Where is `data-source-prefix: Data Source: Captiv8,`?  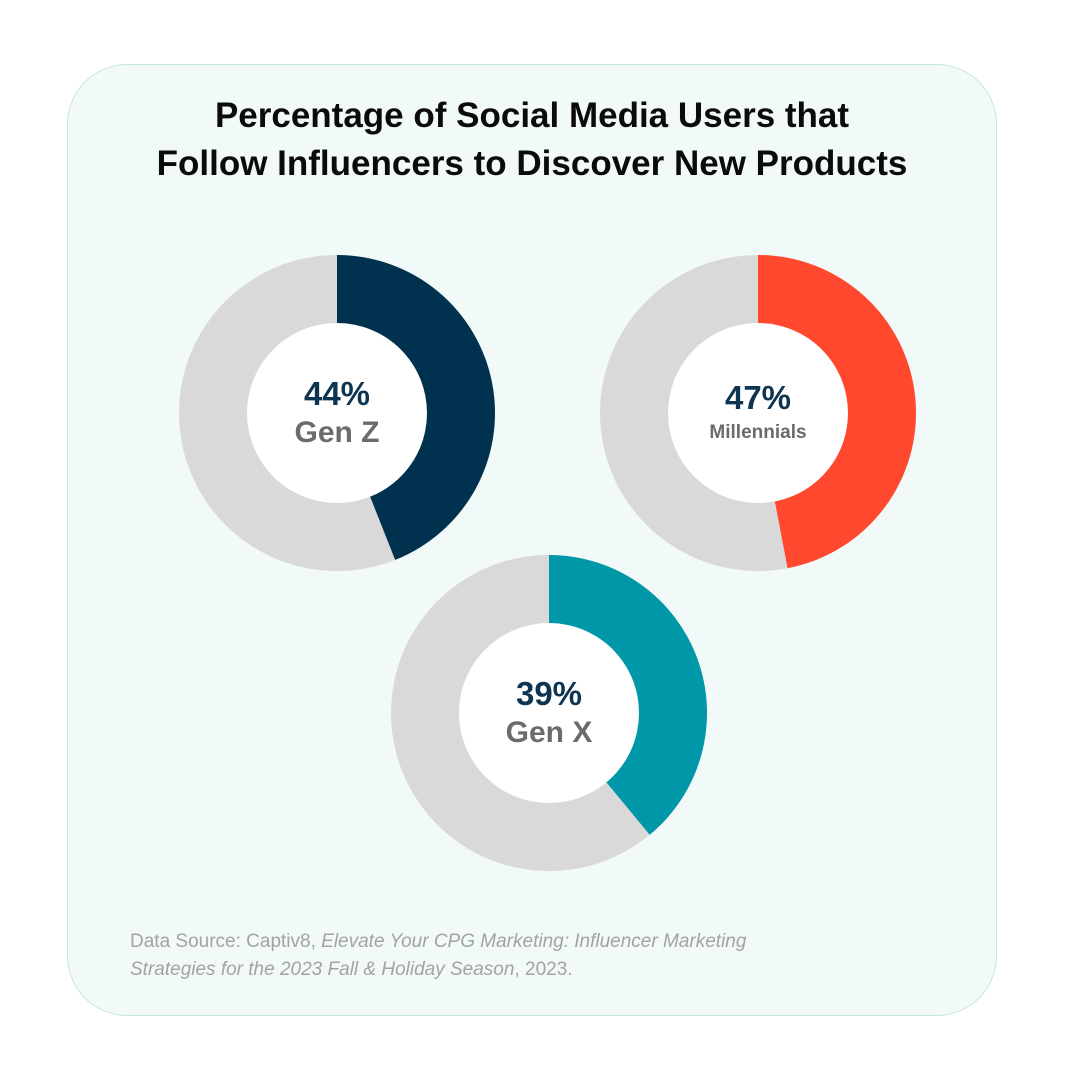
data-source-prefix: Data Source: Captiv8, is located at coordinates (226, 941).